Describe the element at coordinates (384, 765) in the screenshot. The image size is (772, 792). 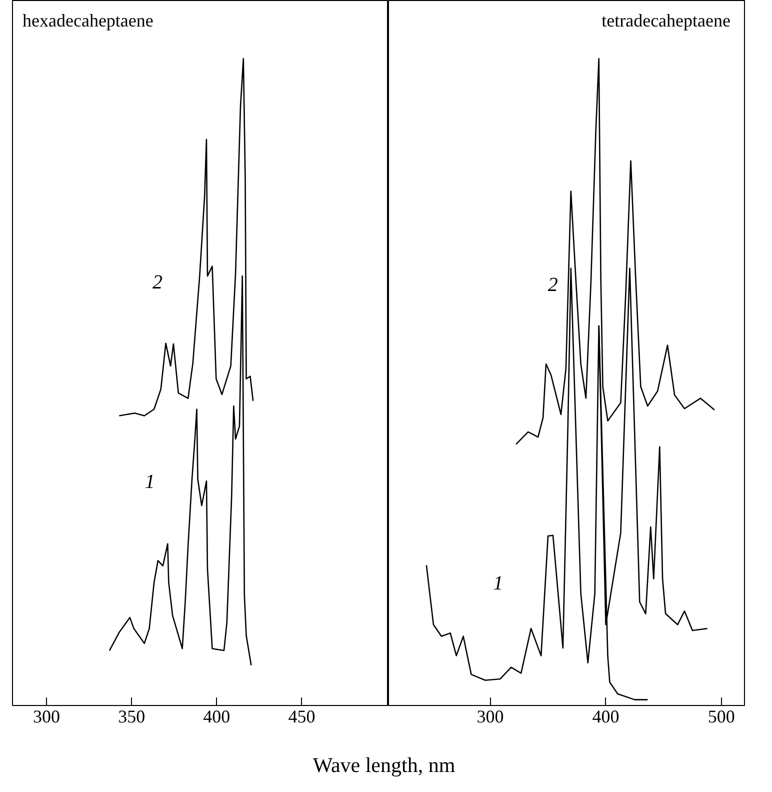
I see `x-axis-title: Wave length, nm` at that location.